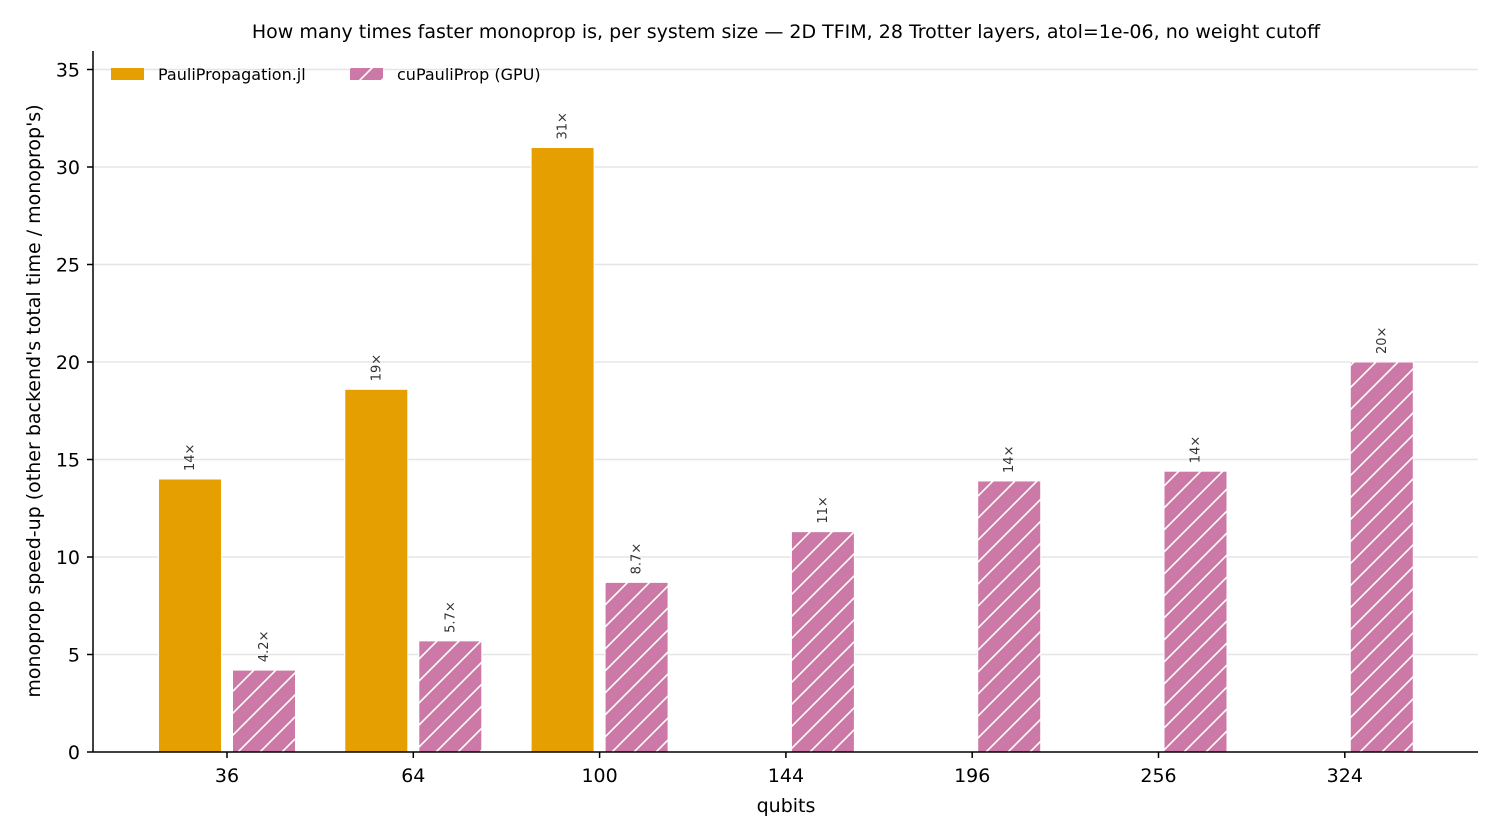 The width and height of the screenshot is (1500, 840). Describe the element at coordinates (1009, 459) in the screenshot. I see `data-label-cupauliprop-196: 14×` at that location.